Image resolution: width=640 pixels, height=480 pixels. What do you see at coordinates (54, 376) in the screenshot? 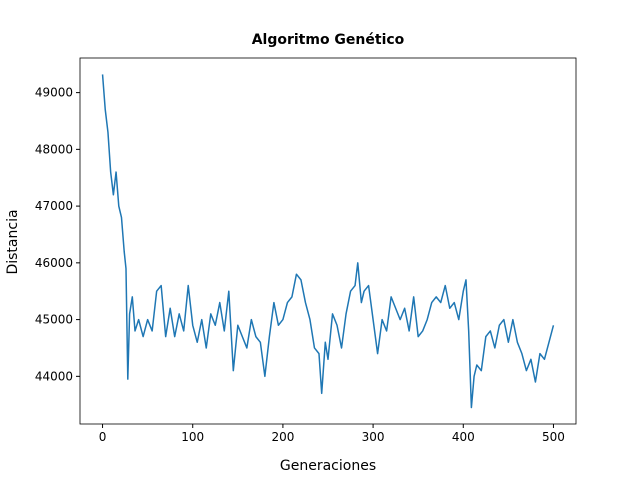
I see `y-tick-label: 44000` at bounding box center [54, 376].